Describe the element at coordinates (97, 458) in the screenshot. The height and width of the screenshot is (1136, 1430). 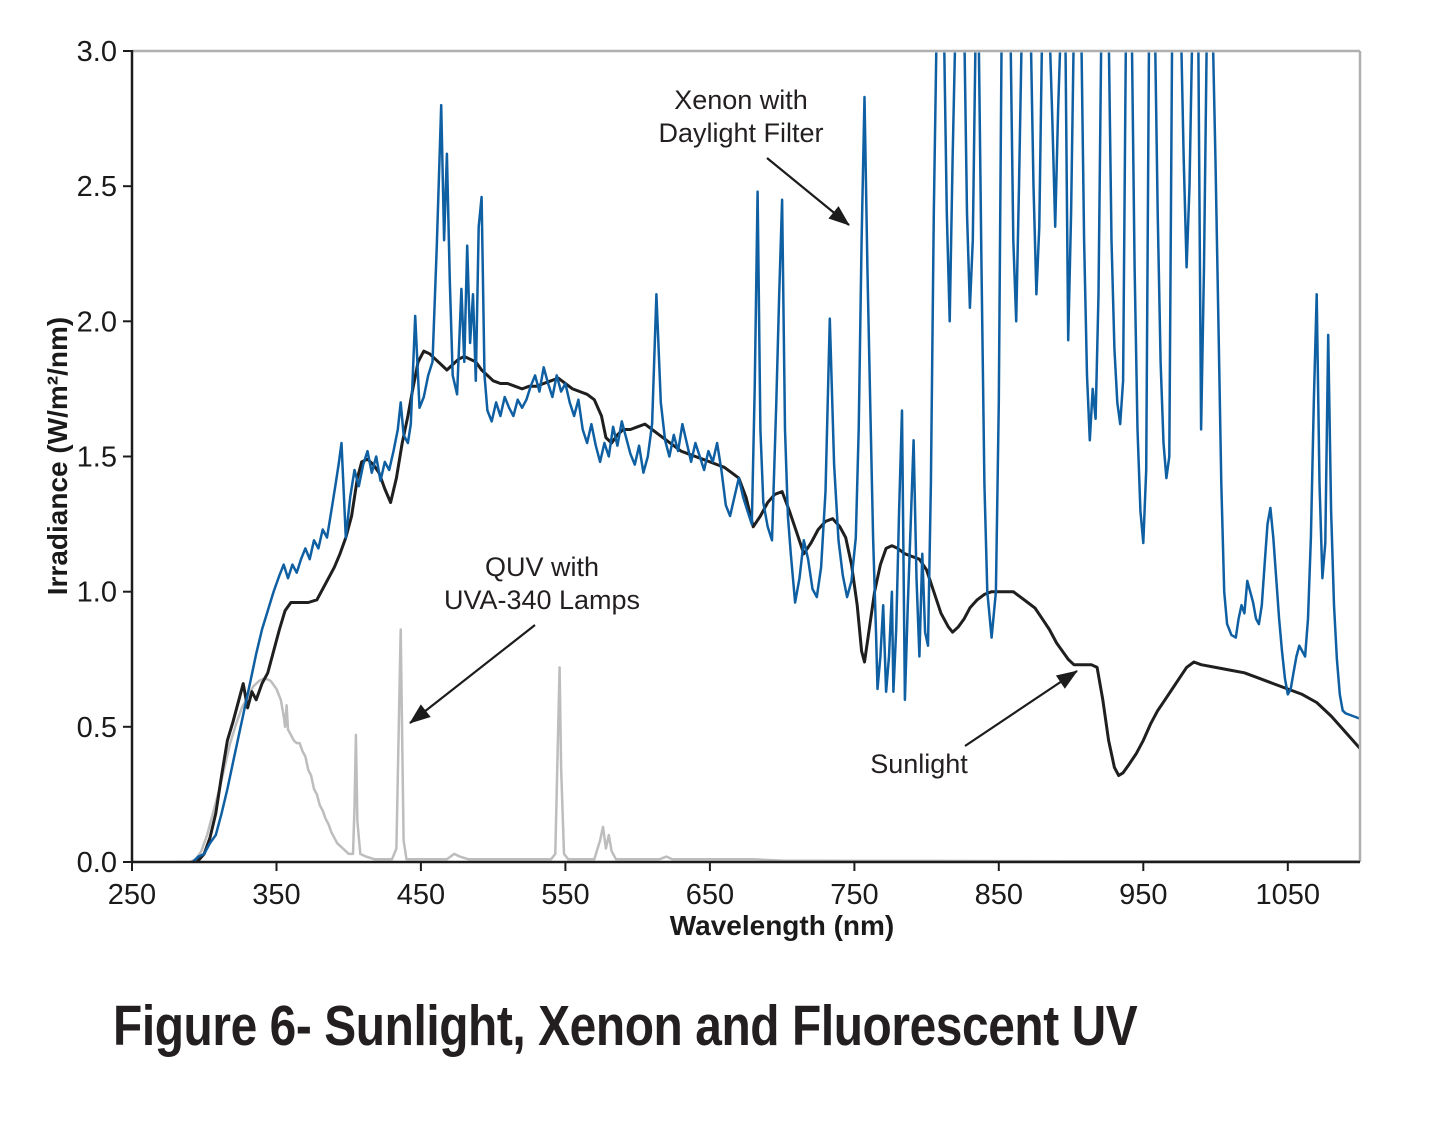
I see `y-tick-label: 1.5` at that location.